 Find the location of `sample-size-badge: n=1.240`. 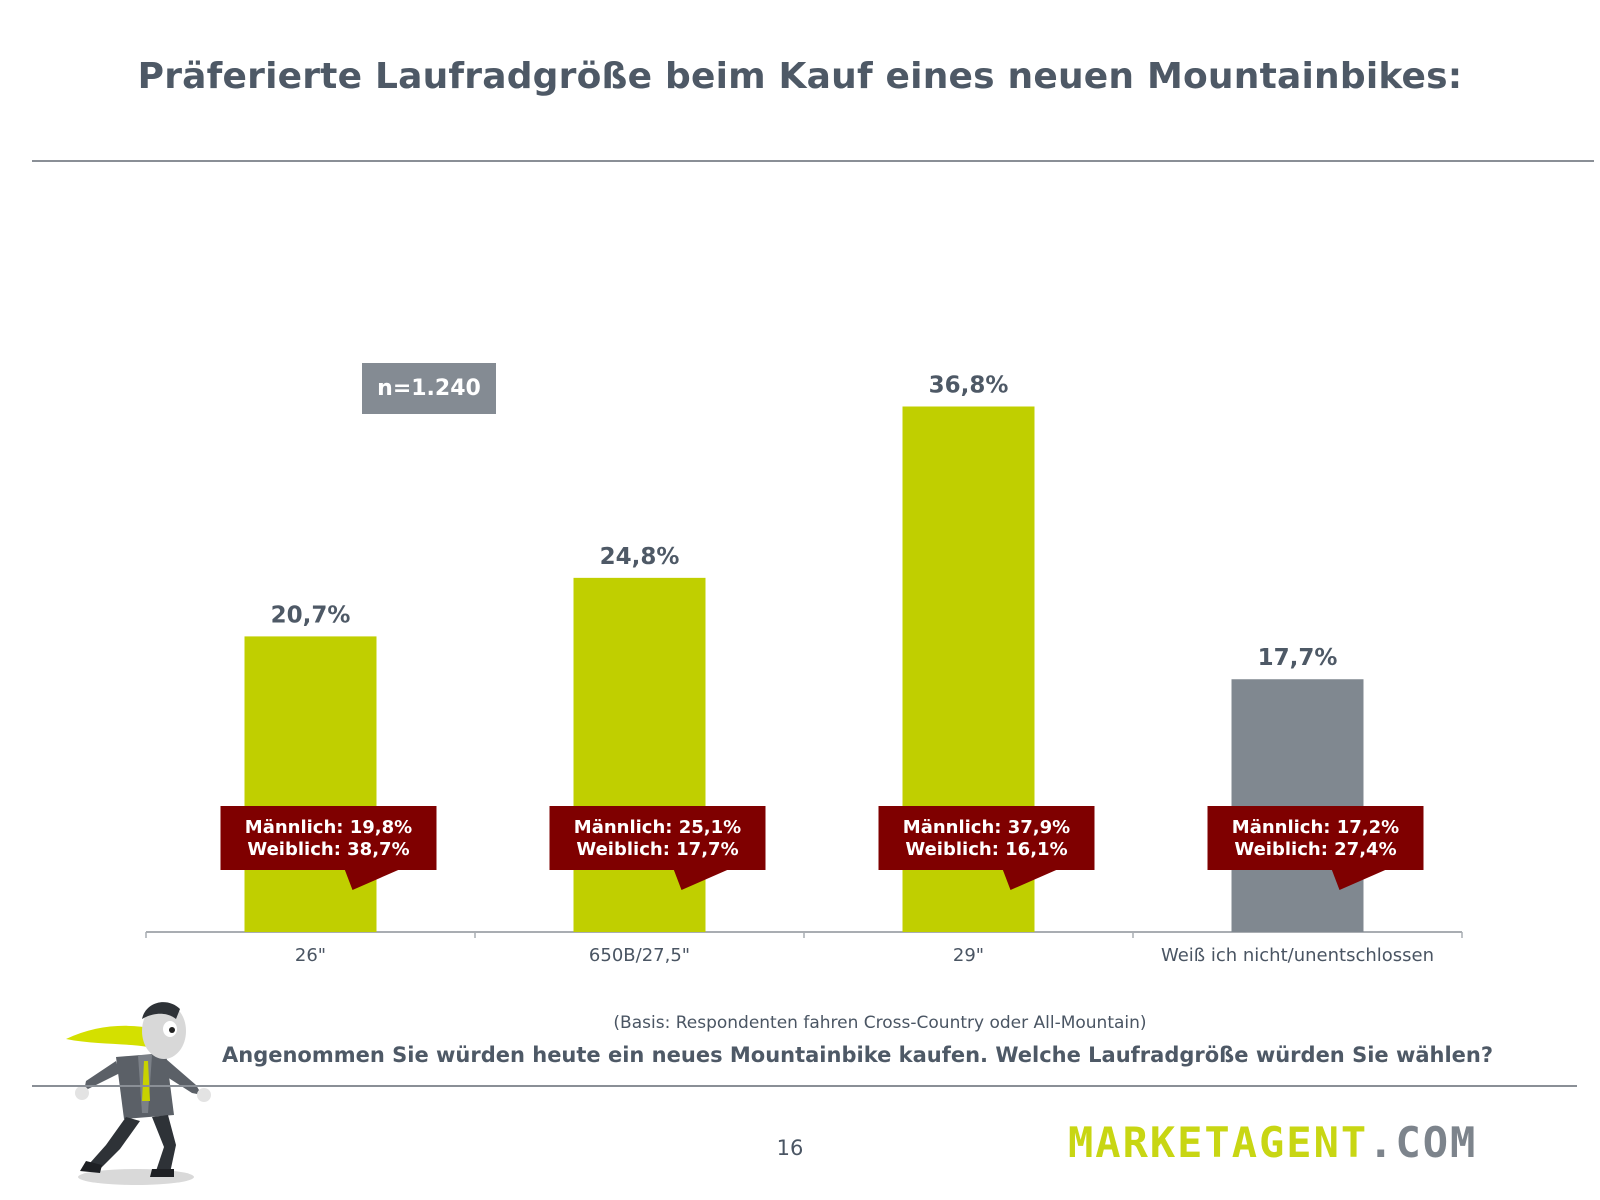

sample-size-badge: n=1.240 is located at coordinates (429, 388).